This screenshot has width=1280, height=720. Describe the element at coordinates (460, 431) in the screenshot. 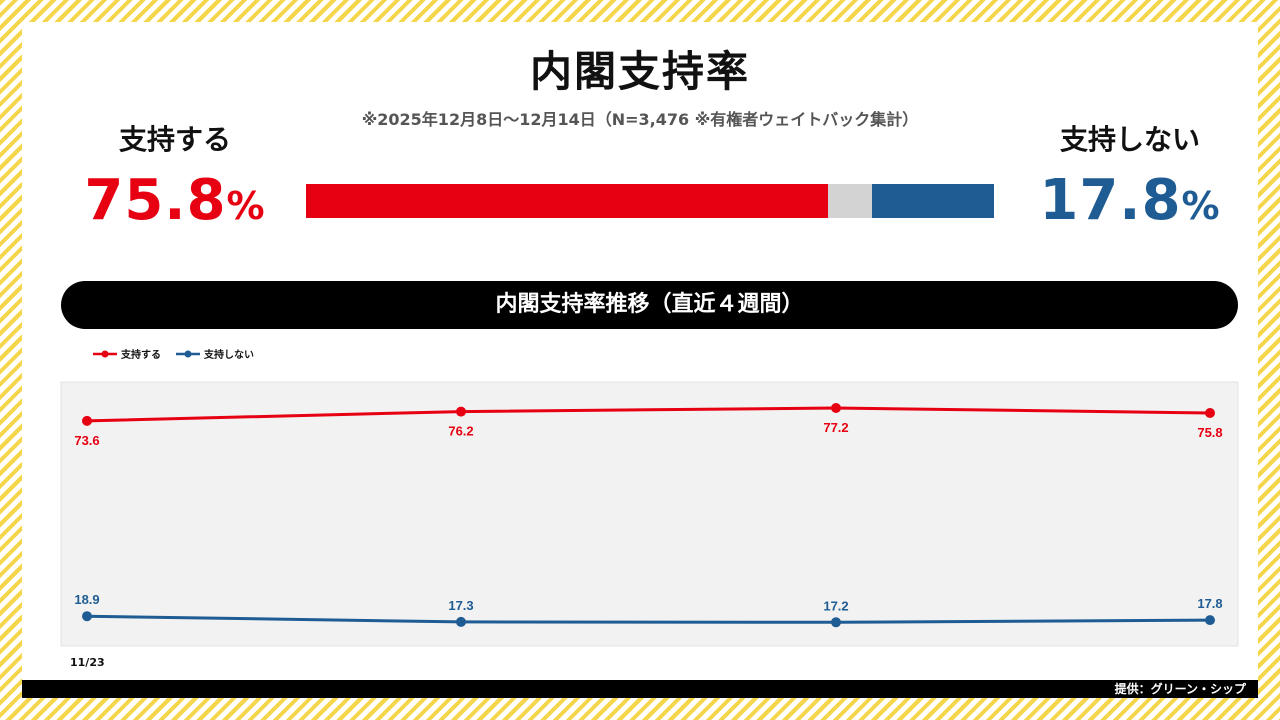

I see `data-label: 76.2` at that location.